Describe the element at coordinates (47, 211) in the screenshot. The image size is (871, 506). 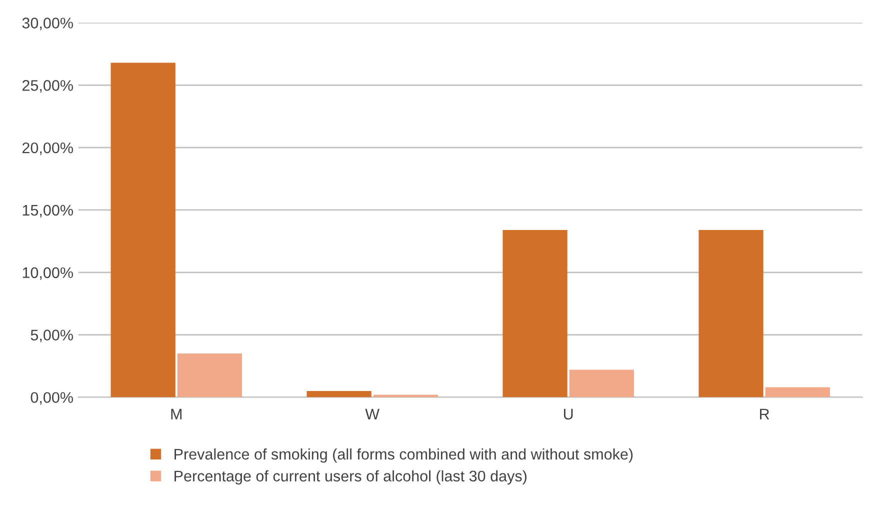
I see `y-tick-label: 15,00%` at that location.